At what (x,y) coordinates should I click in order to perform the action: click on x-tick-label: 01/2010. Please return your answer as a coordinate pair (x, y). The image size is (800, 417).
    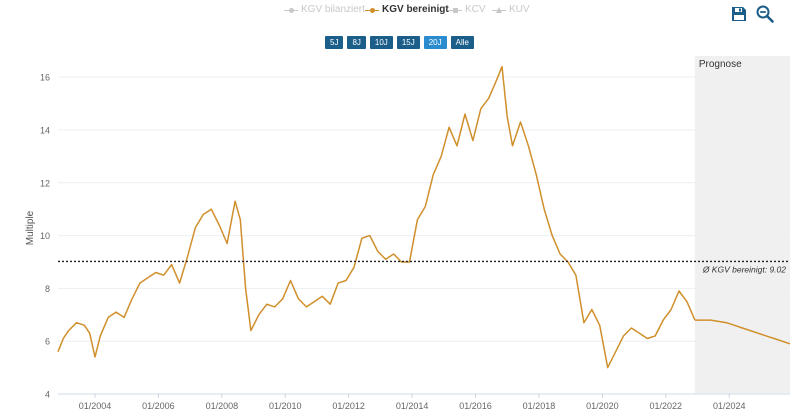
    Looking at the image, I should click on (285, 406).